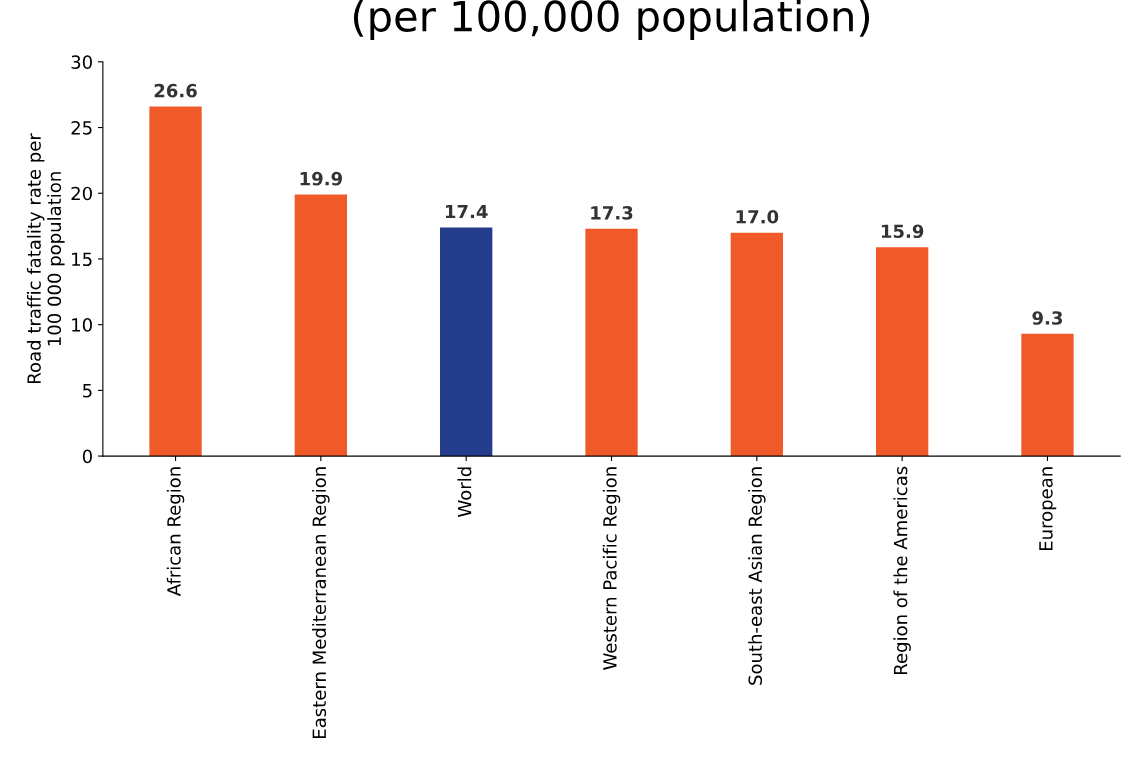 Image resolution: width=1143 pixels, height=773 pixels. I want to click on x-tick-label: European, so click(1048, 509).